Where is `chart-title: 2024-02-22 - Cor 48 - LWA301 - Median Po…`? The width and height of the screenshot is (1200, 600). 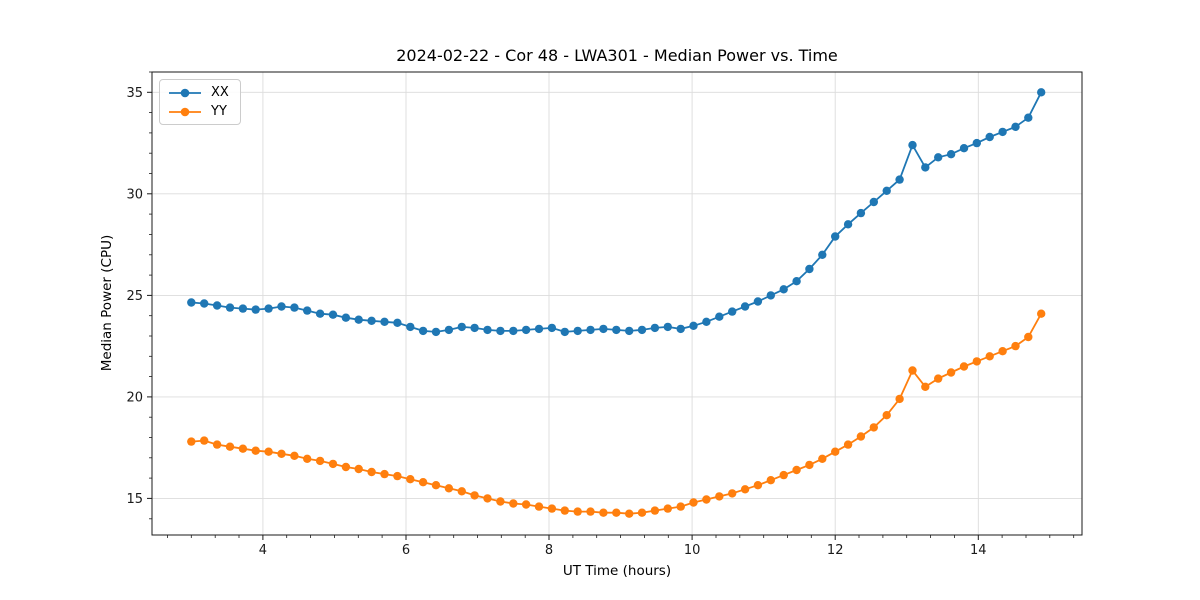
chart-title: 2024-02-22 - Cor 48 - LWA301 - Median Po… is located at coordinates (617, 55).